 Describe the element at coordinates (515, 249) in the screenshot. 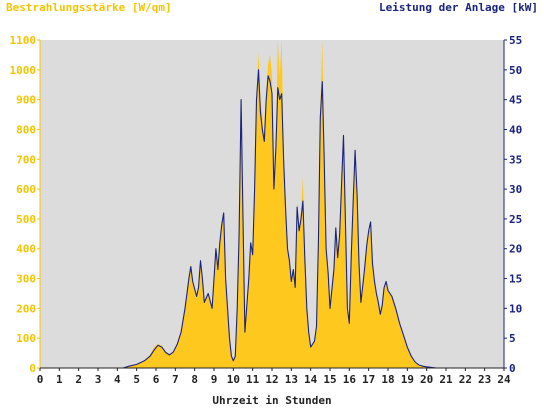

I see `right-axis-tick-label: 20` at that location.